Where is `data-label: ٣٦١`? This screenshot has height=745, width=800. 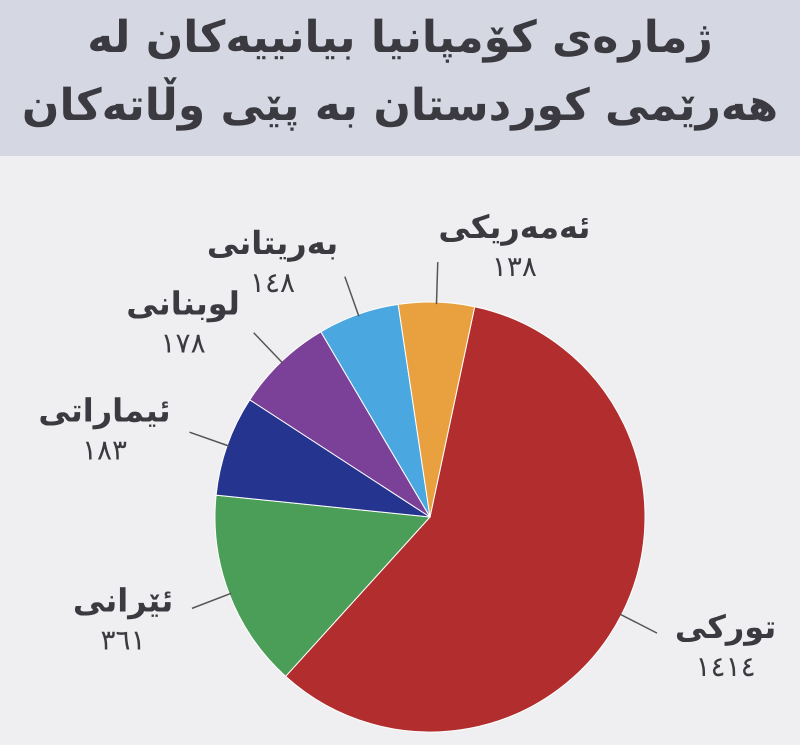
data-label: ٣٦١ is located at coordinates (123, 640).